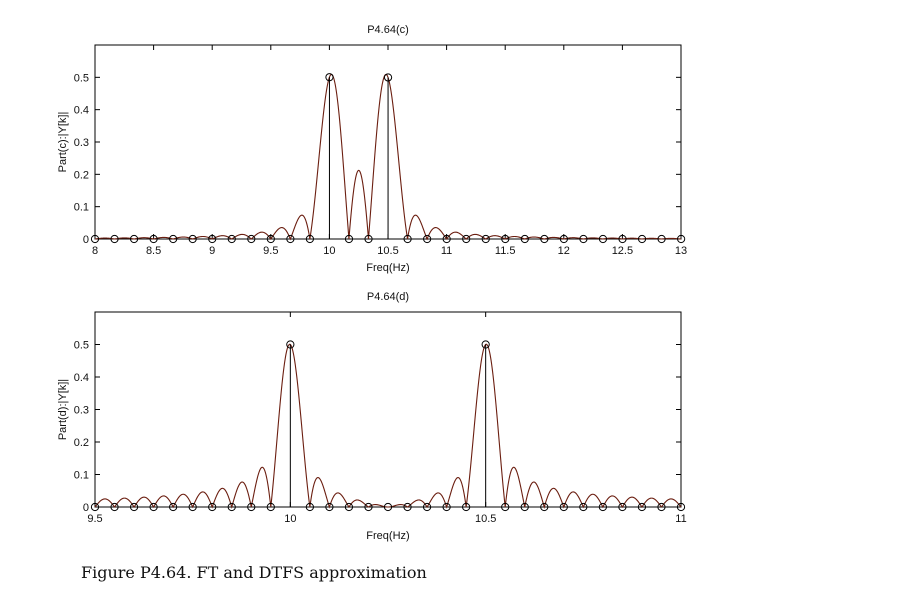  I want to click on x-axis-label-c: Freq(Hz), so click(387, 268).